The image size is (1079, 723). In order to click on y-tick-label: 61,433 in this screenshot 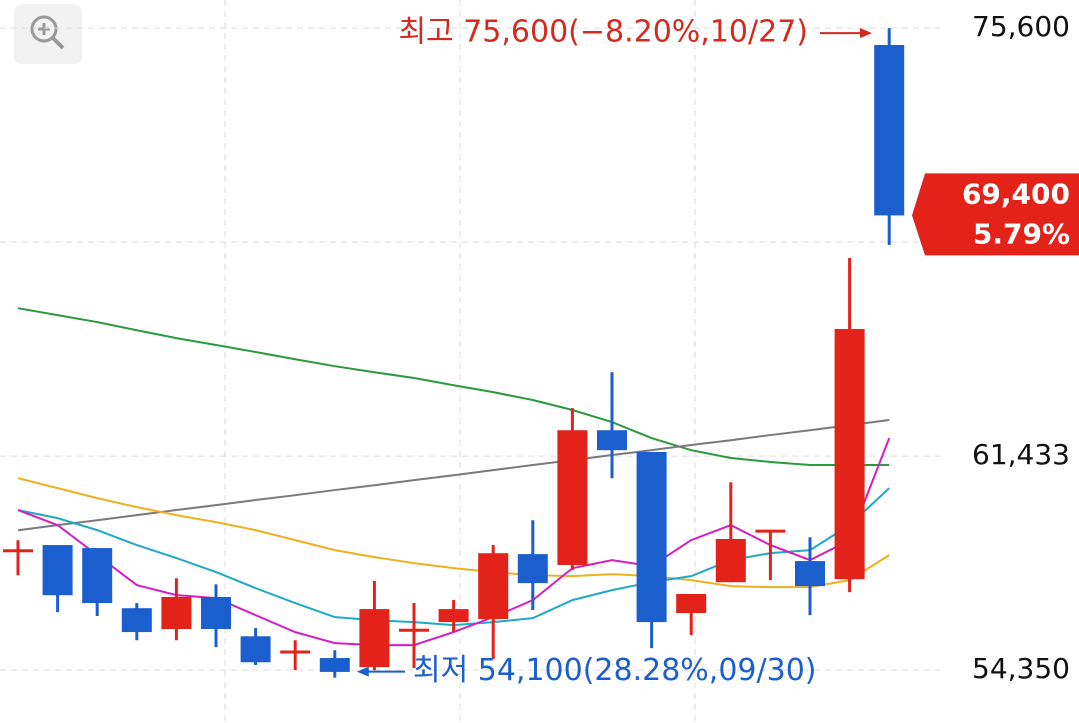, I will do `click(1021, 454)`.